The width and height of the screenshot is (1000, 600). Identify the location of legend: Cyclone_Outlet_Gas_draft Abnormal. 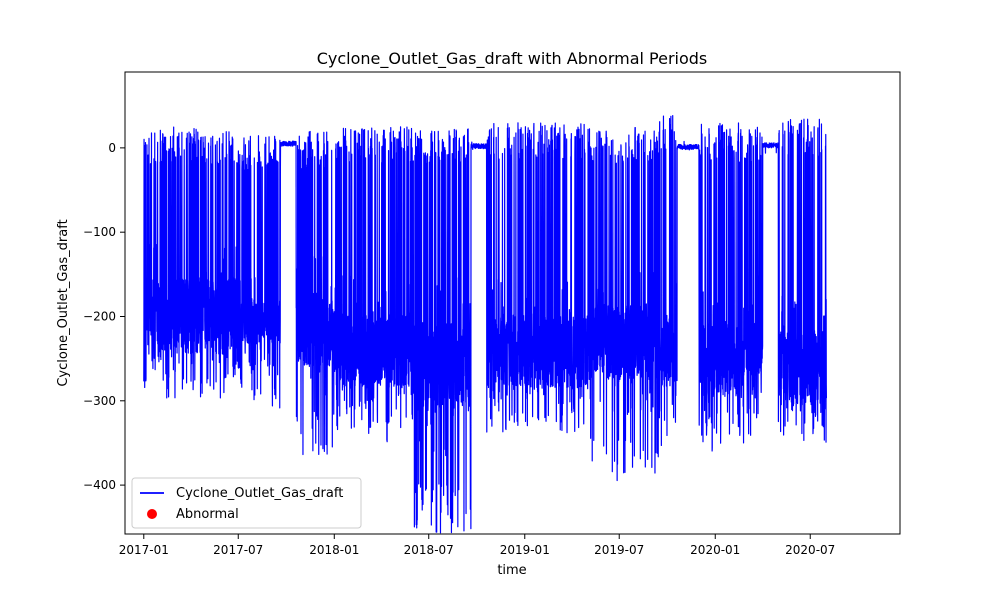
(246, 503).